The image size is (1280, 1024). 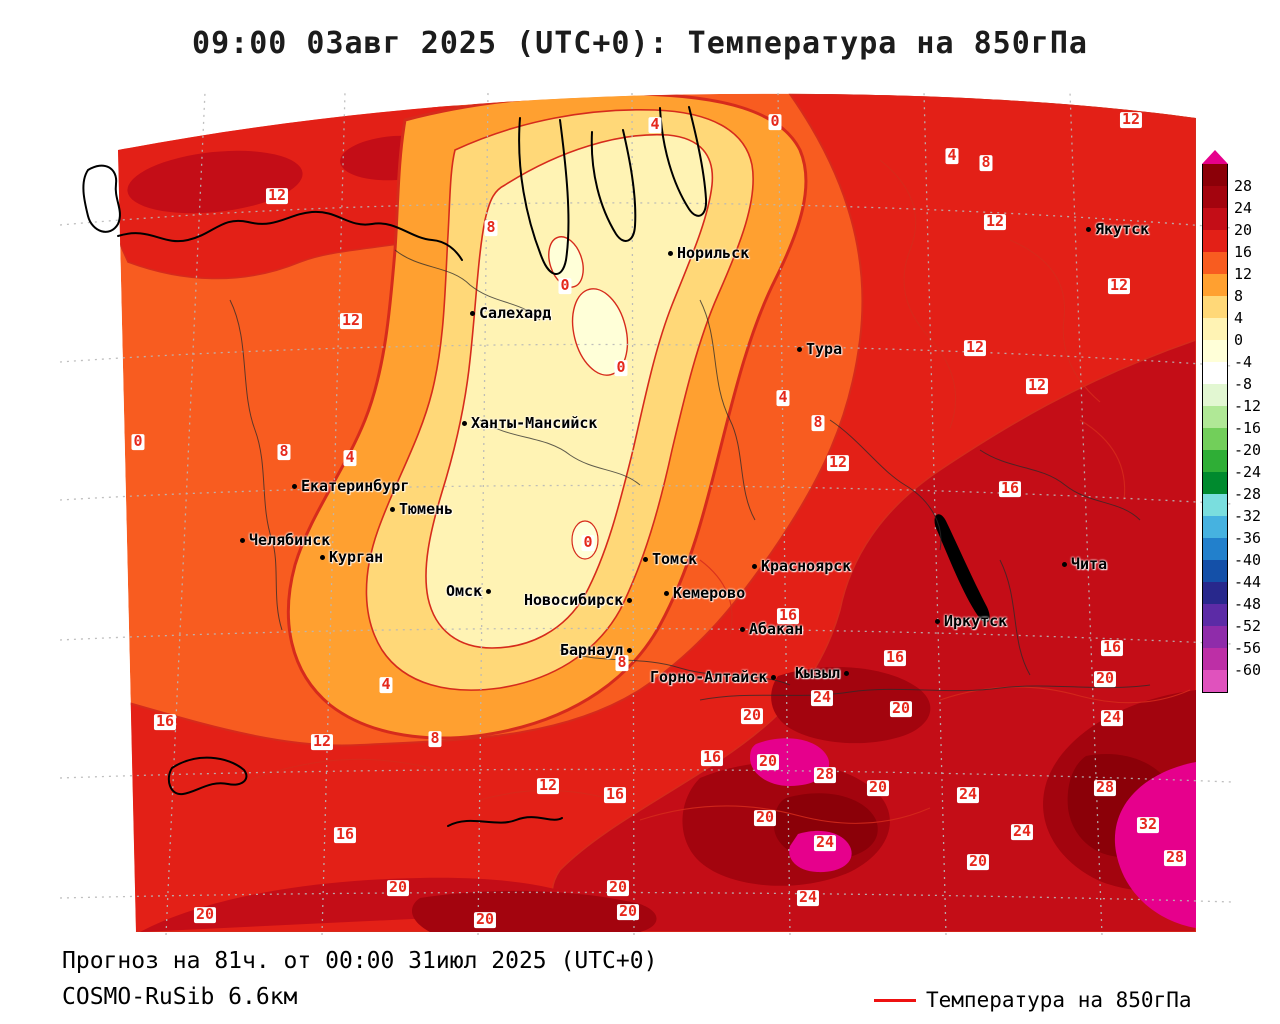 I want to click on city-name: Тюмень, so click(x=426, y=509).